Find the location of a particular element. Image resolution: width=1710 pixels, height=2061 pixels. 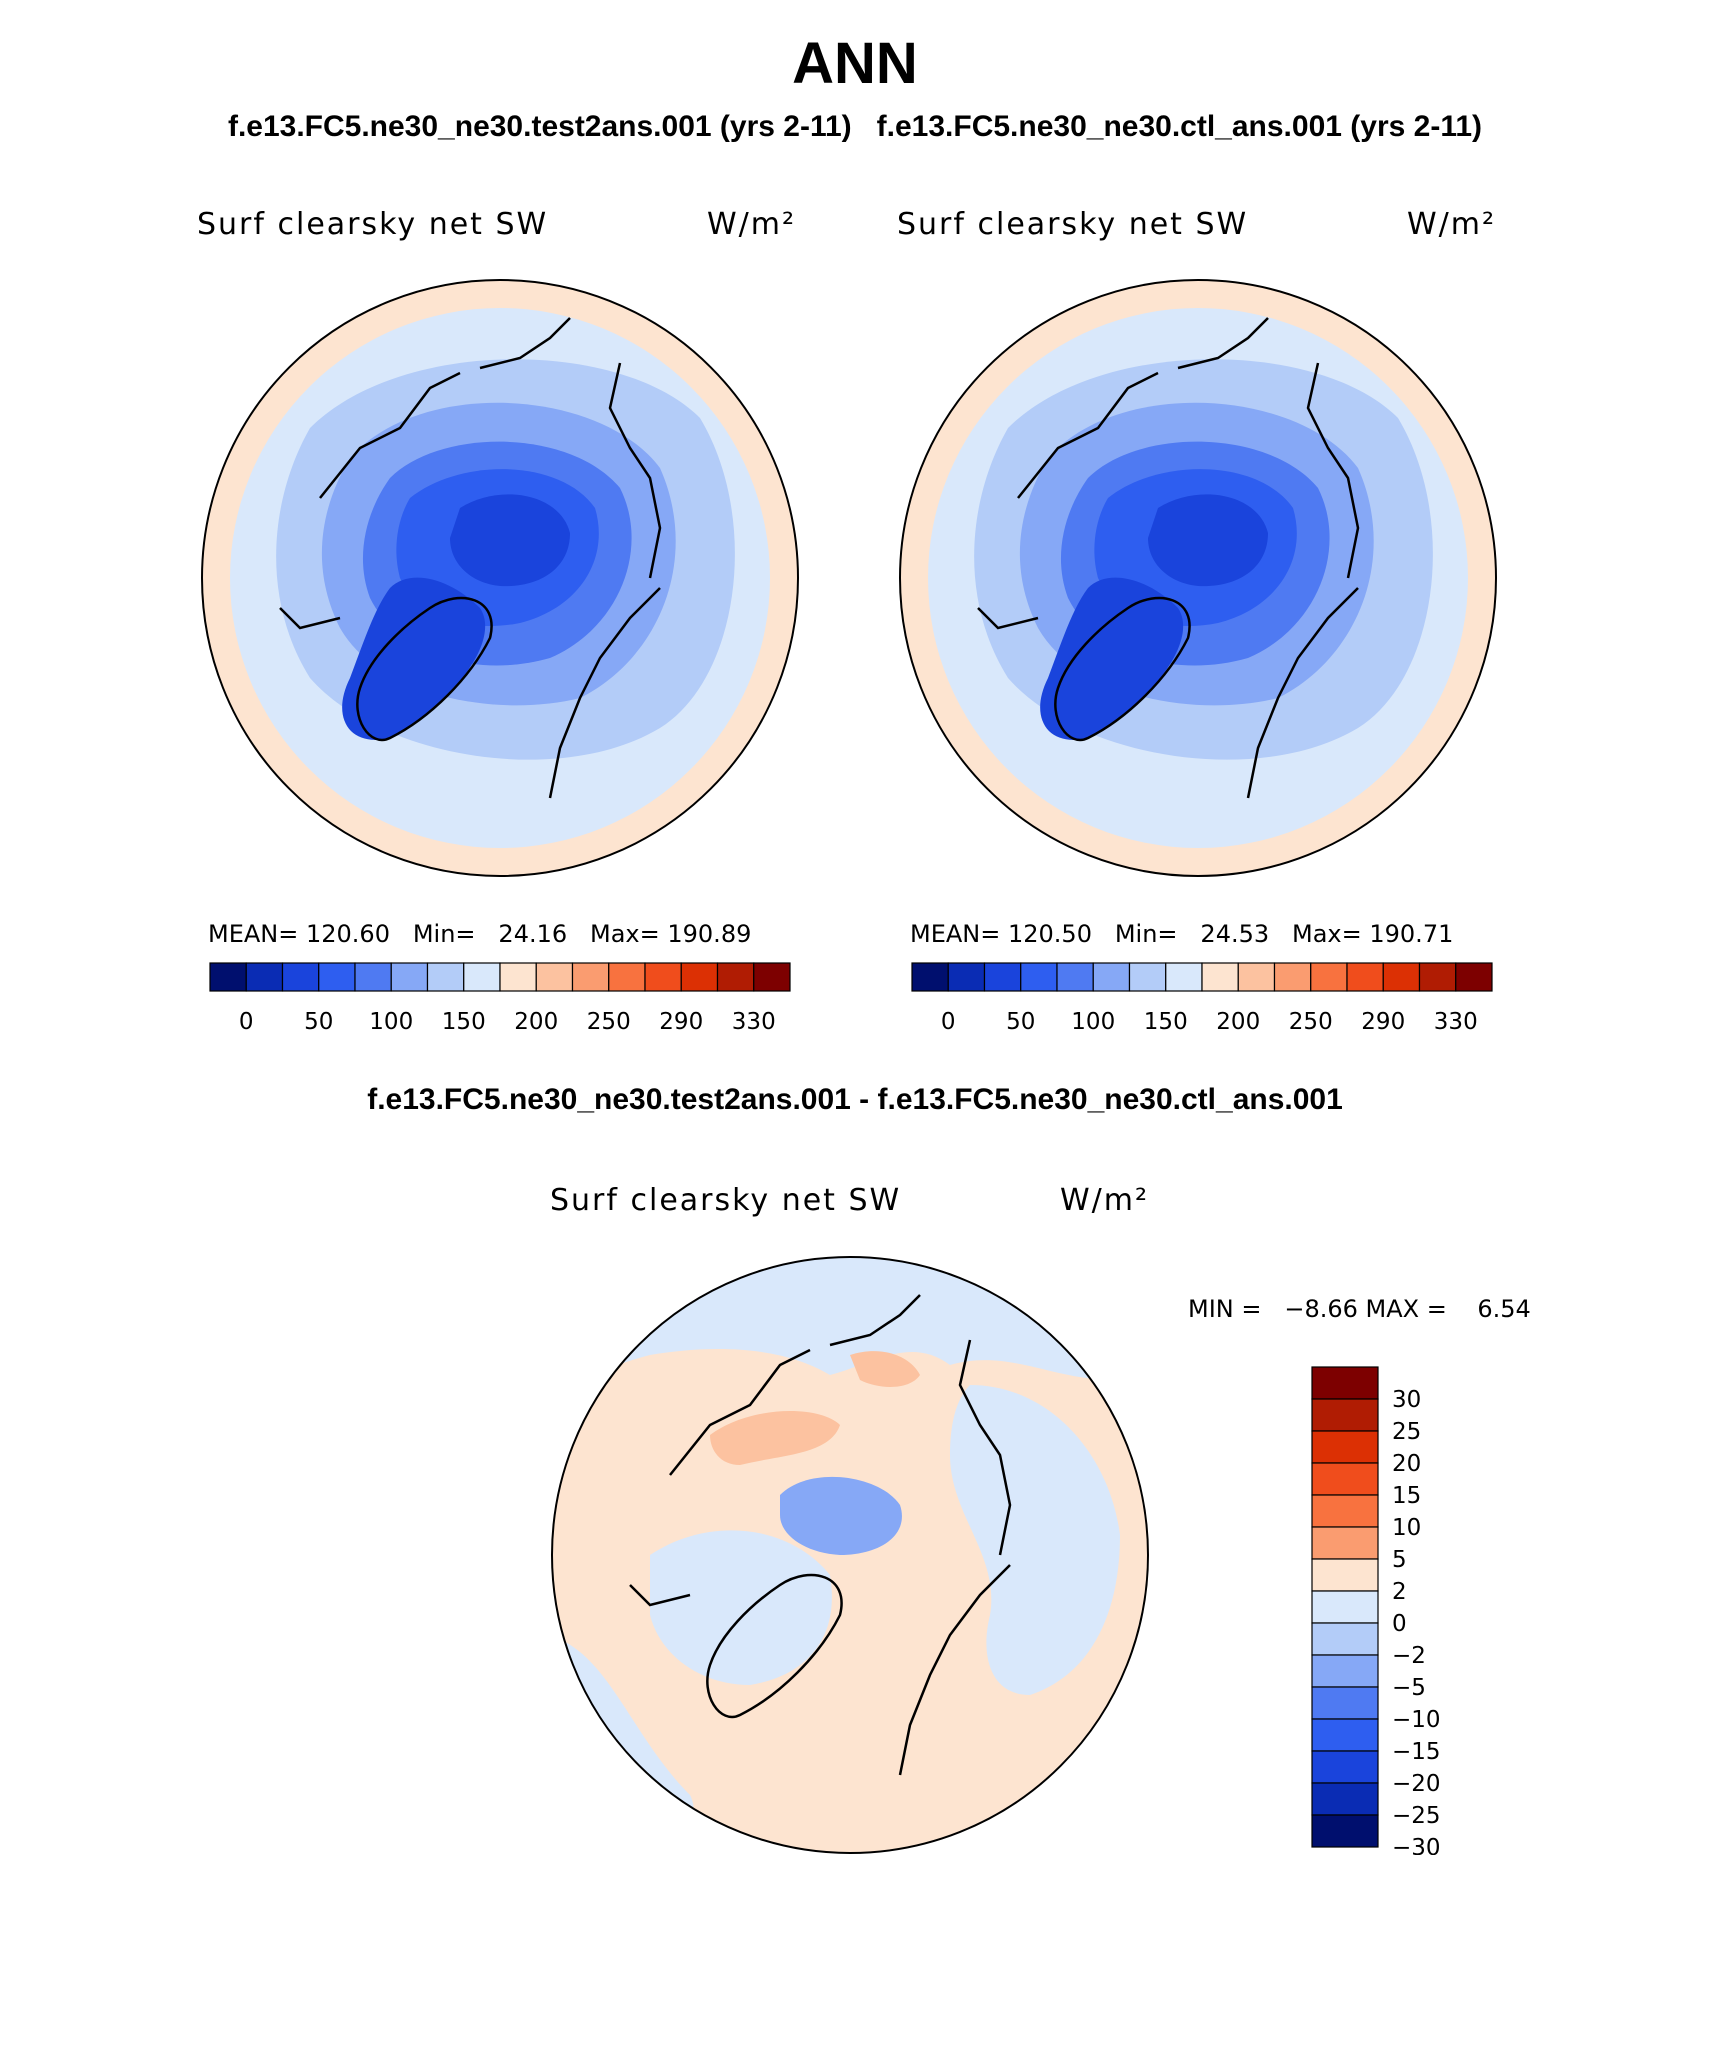

panel3-field-positive-core is located at coordinates (775, 1438).